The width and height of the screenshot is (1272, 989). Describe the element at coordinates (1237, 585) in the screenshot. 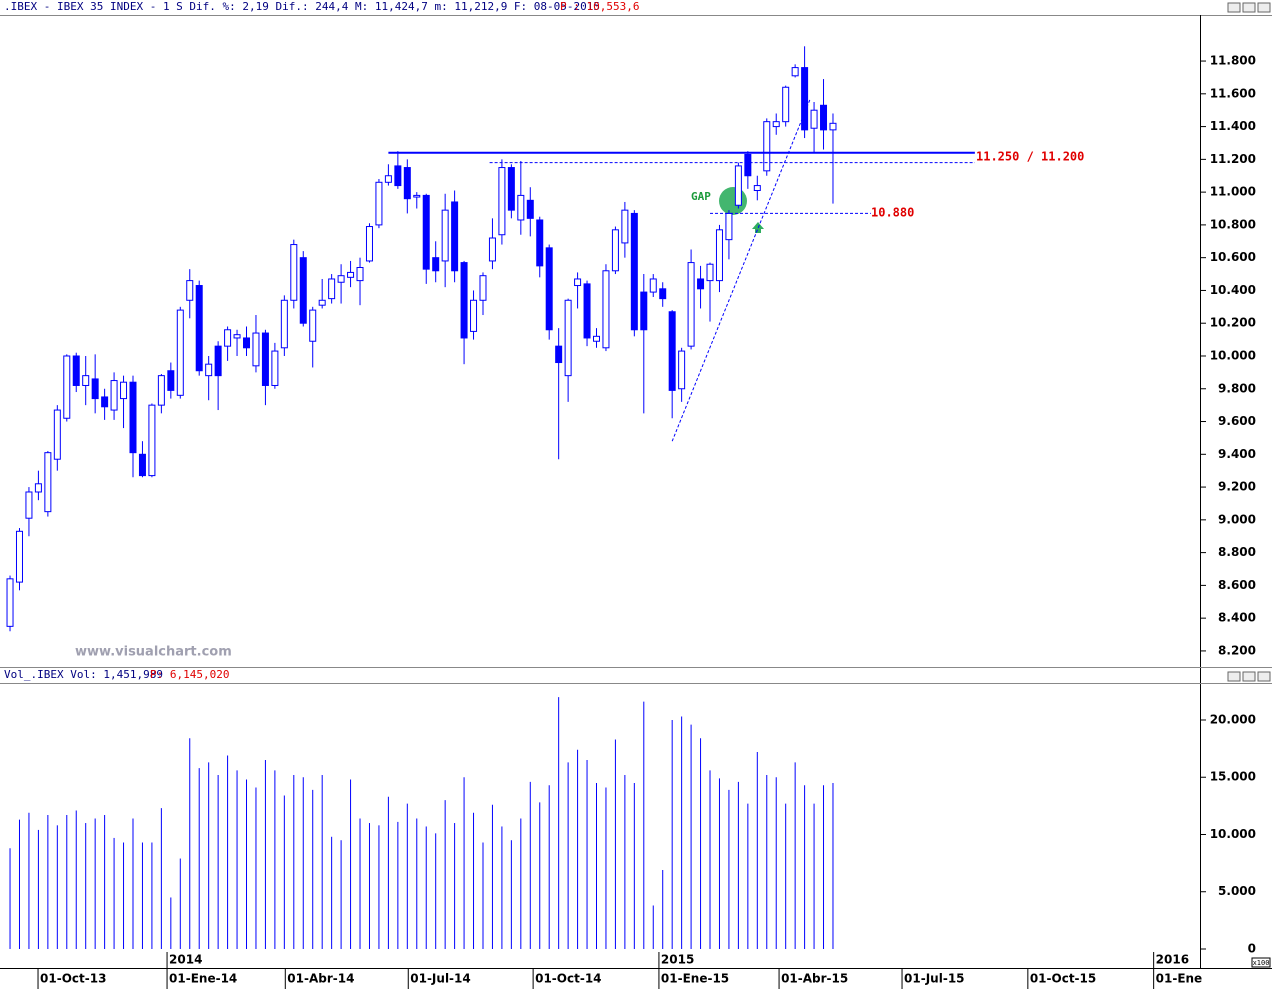

I see `y-tick-label: 8.600` at that location.